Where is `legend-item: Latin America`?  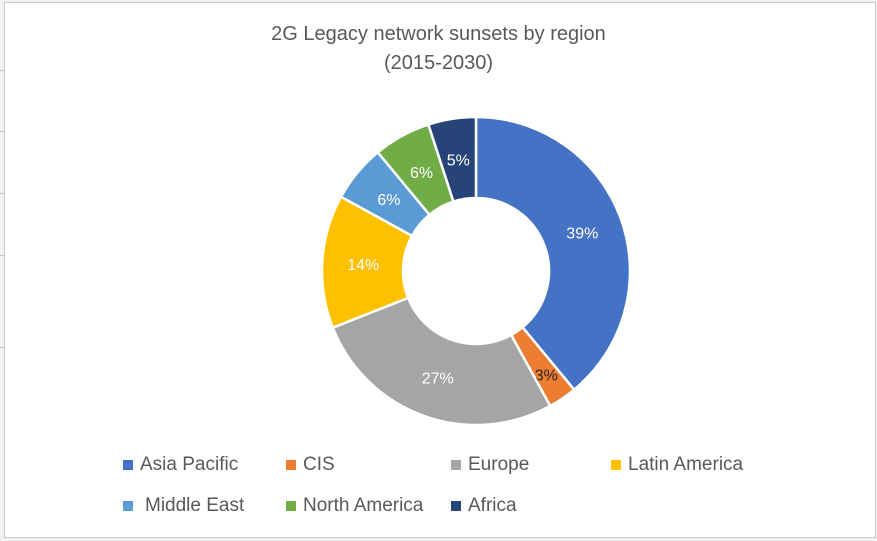
legend-item: Latin America is located at coordinates (677, 465).